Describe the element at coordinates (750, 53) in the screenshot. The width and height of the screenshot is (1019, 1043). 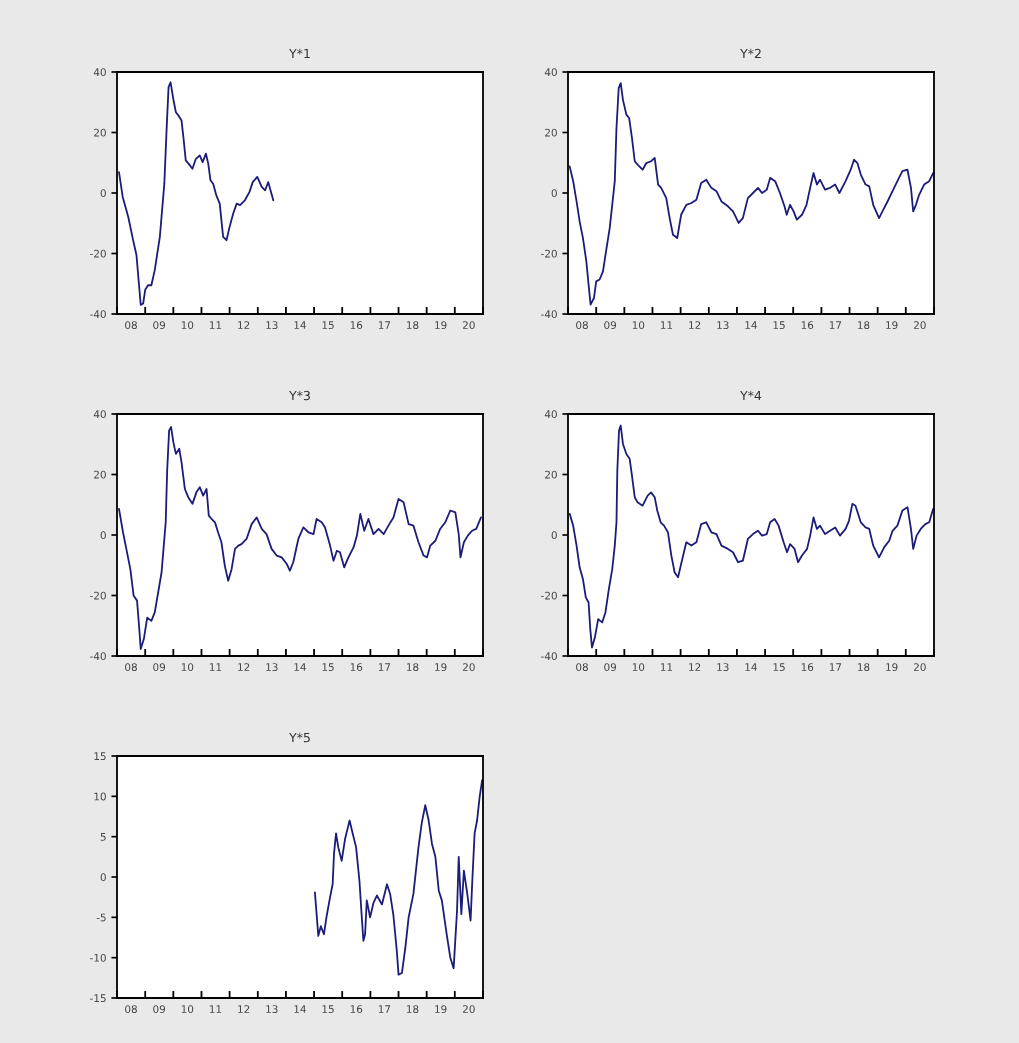
I see `chart-title: Y*2` at that location.